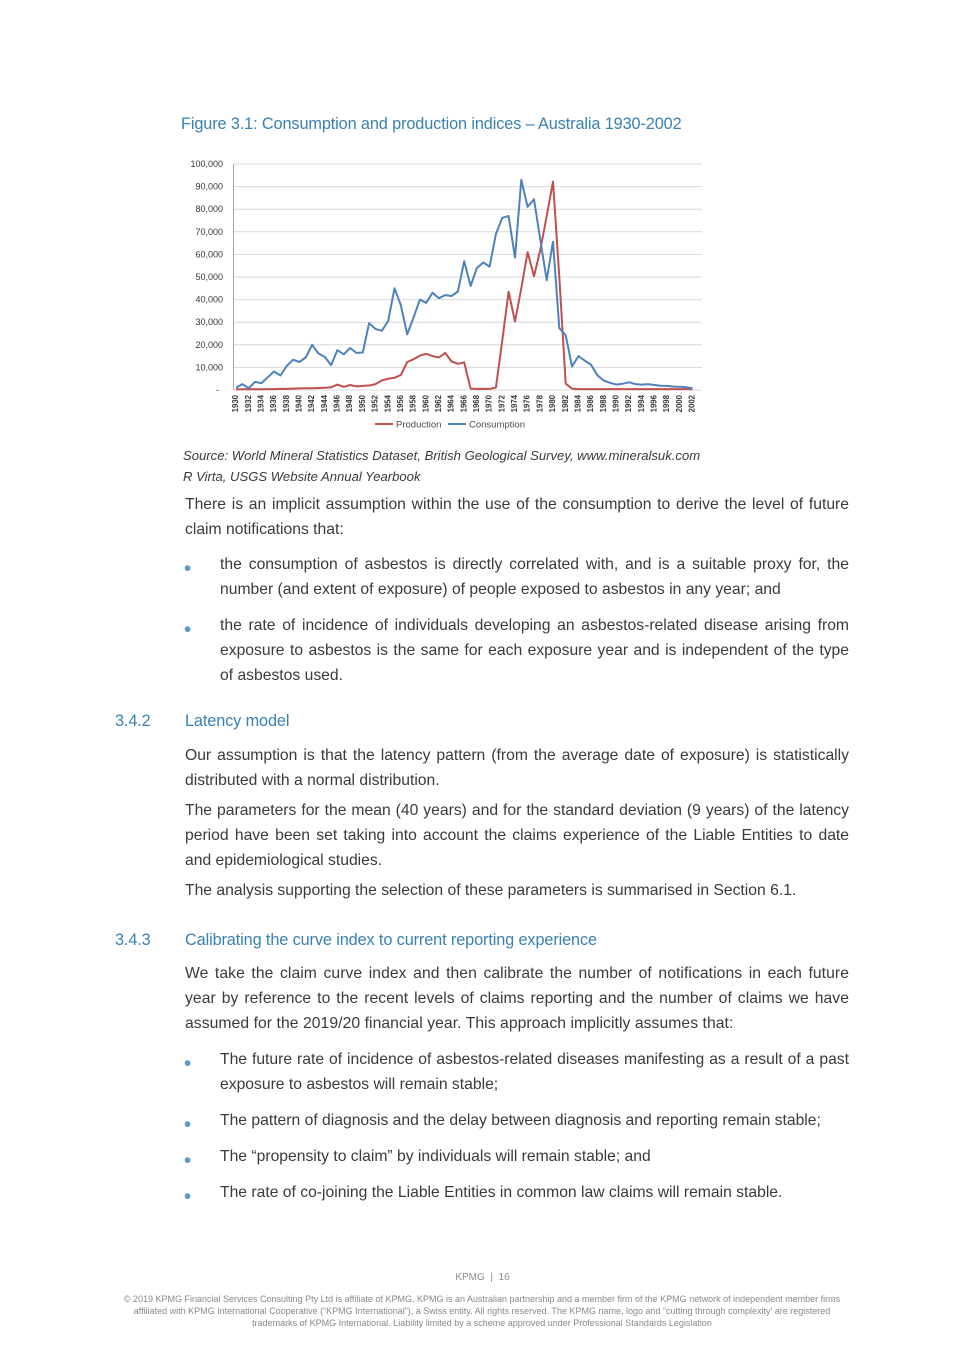 Image resolution: width=965 pixels, height=1365 pixels. What do you see at coordinates (209, 232) in the screenshot?
I see `svg-text: 70,000` at bounding box center [209, 232].